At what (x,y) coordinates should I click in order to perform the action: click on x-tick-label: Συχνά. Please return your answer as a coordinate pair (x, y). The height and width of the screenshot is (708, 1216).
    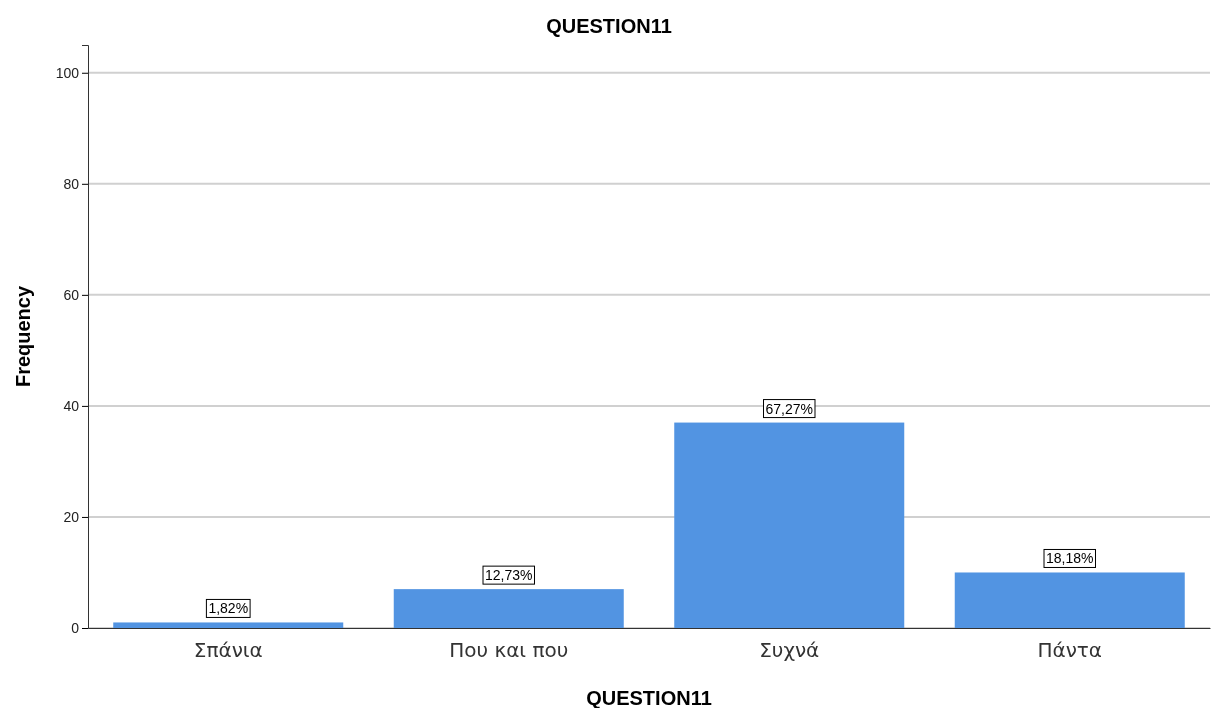
    Looking at the image, I should click on (789, 650).